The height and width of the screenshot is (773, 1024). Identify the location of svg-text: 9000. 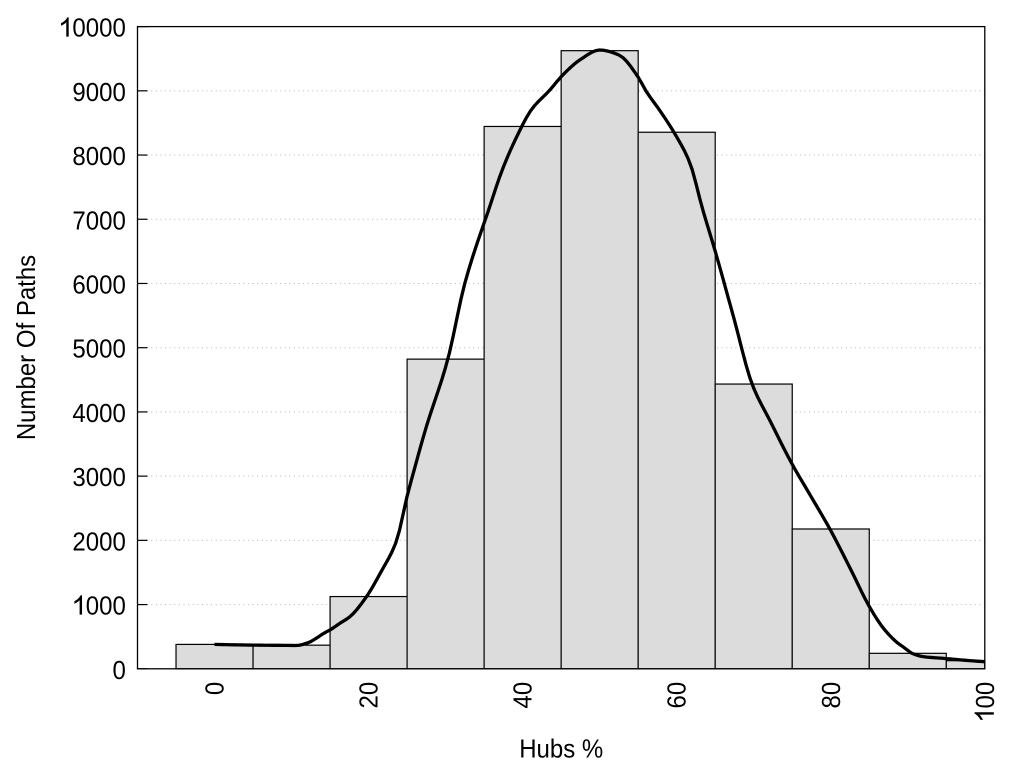
(98, 92).